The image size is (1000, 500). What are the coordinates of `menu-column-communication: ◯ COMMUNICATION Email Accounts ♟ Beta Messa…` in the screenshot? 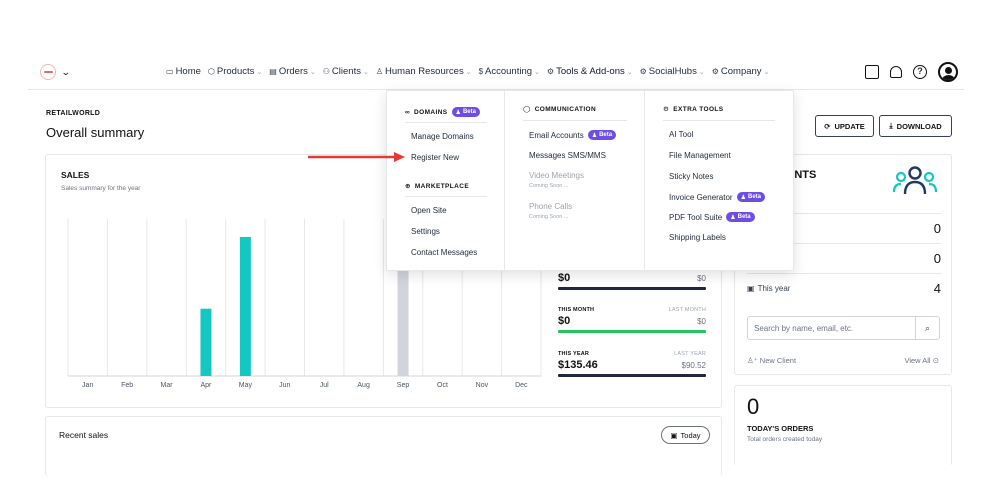 It's located at (575, 181).